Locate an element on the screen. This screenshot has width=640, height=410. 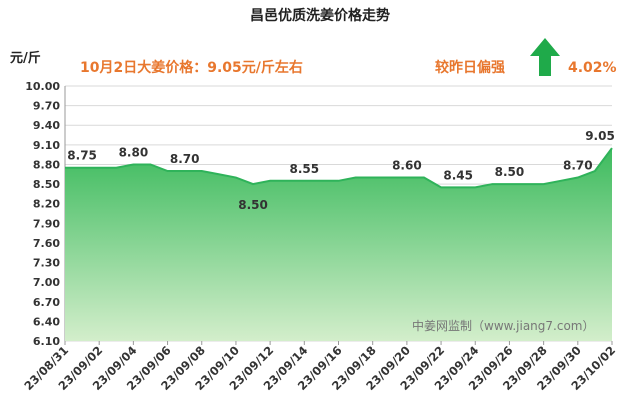
y-tick-label: 8.80 is located at coordinates (46, 164).